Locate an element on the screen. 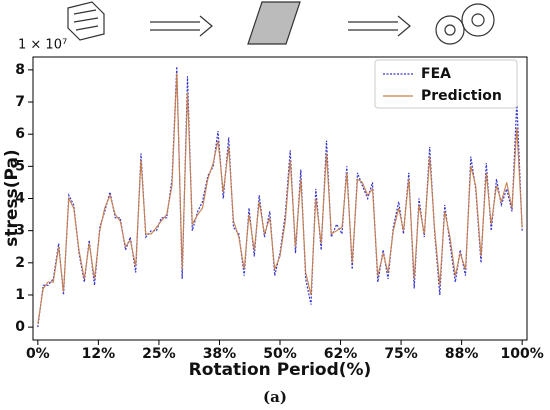 This screenshot has height=410, width=550. x-tick-label: 88% is located at coordinates (462, 354).